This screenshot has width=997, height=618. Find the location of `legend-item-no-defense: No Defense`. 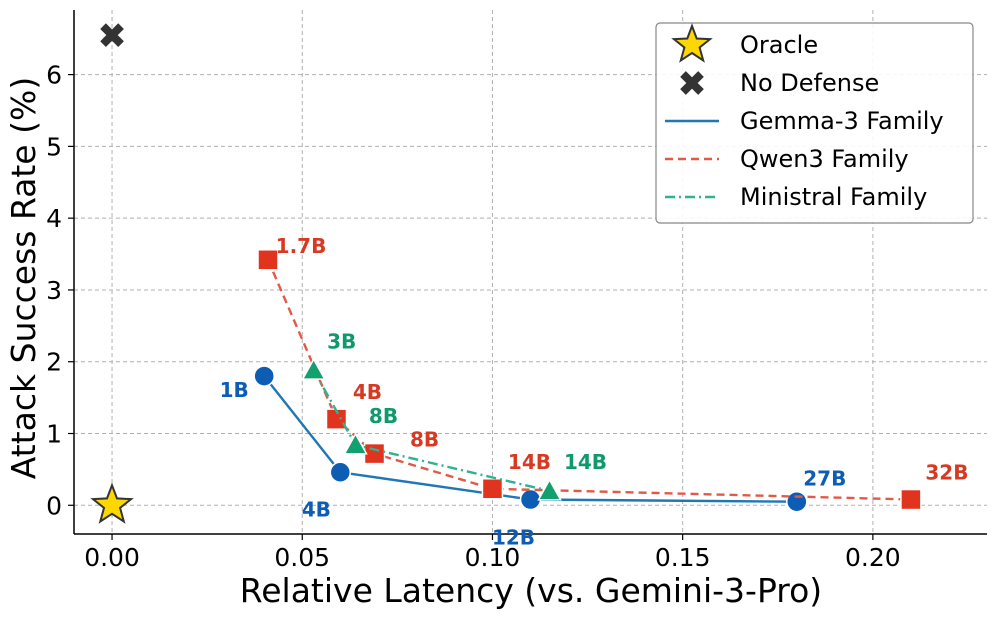

legend-item-no-defense: No Defense is located at coordinates (779, 83).